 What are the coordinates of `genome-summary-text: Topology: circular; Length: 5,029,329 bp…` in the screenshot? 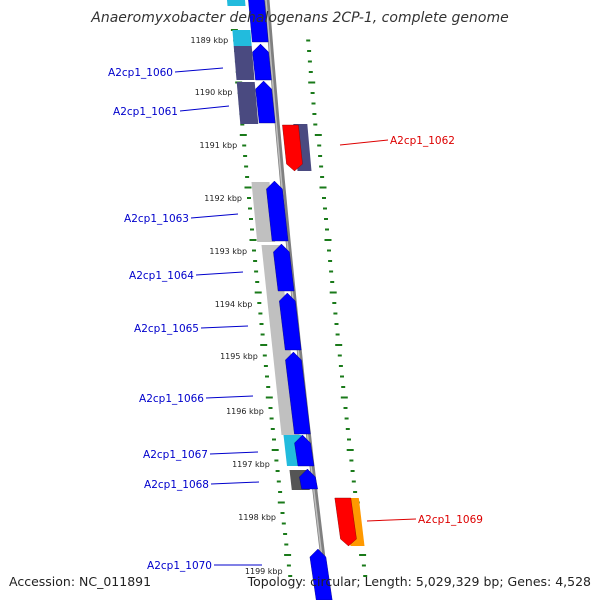 It's located at (419, 581).